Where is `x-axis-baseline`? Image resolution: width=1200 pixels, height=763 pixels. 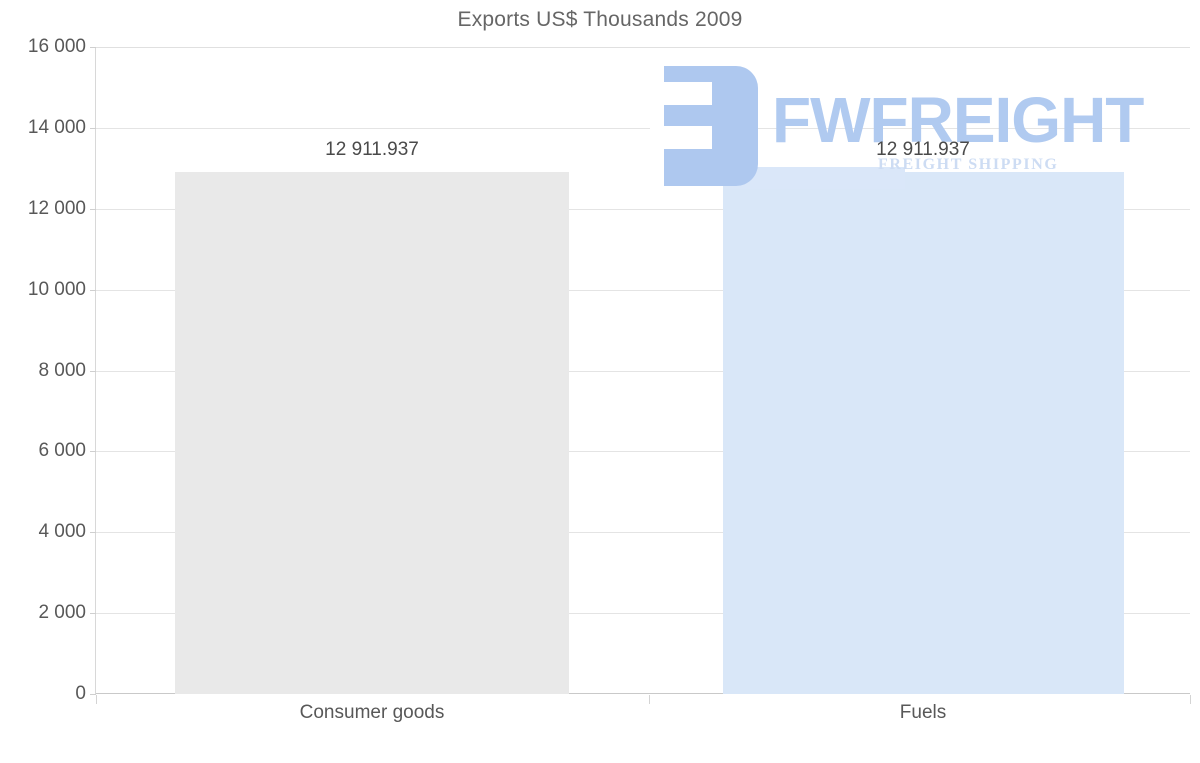
x-axis-baseline is located at coordinates (643, 693).